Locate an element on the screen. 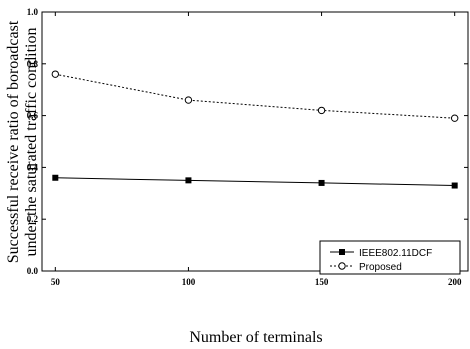 Image resolution: width=470 pixels, height=349 pixels. y-tick-label: 0.0 is located at coordinates (33, 271).